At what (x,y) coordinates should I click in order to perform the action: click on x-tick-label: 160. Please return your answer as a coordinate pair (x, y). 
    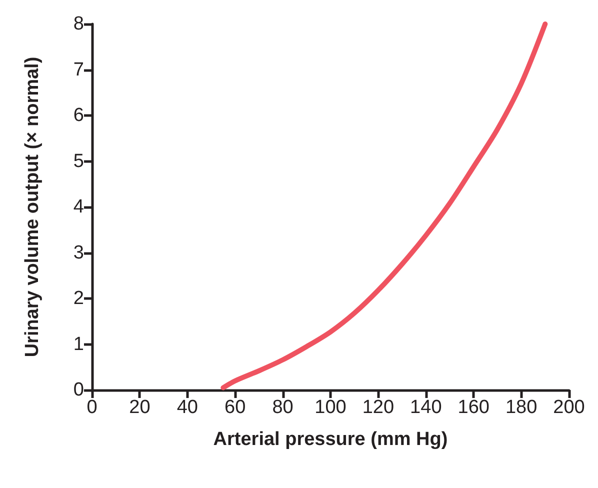
    Looking at the image, I should click on (474, 407).